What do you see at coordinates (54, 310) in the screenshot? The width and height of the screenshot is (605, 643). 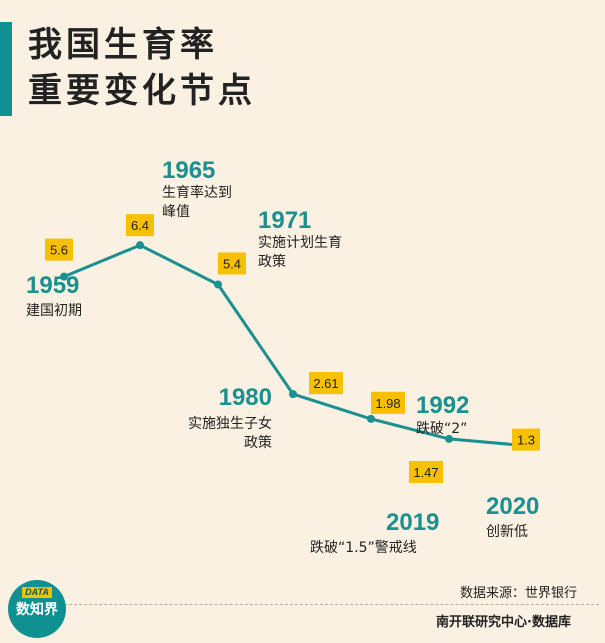 I see `event-description: 建国初期` at bounding box center [54, 310].